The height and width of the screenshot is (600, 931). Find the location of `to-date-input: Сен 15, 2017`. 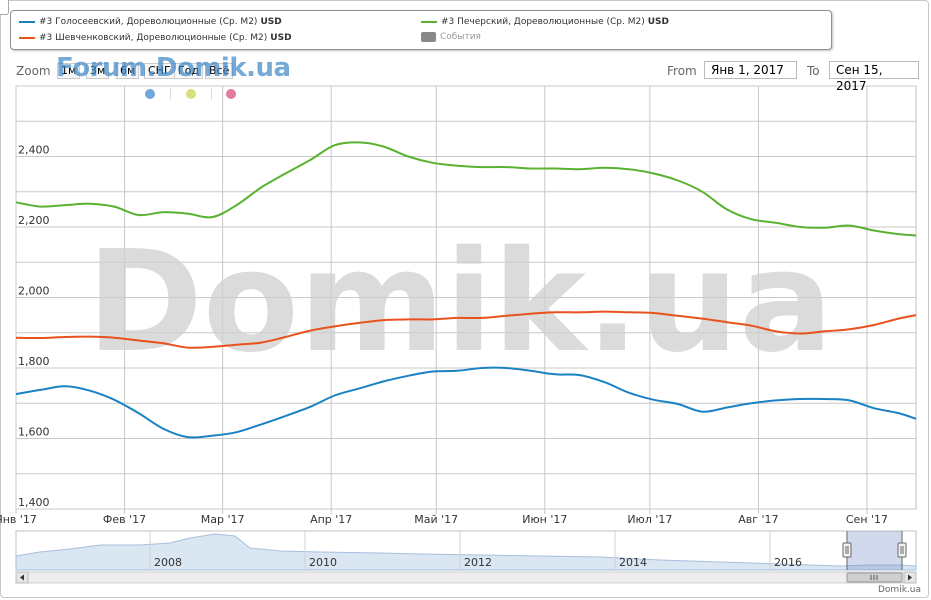

to-date-input: Сен 15, 2017 is located at coordinates (874, 77).